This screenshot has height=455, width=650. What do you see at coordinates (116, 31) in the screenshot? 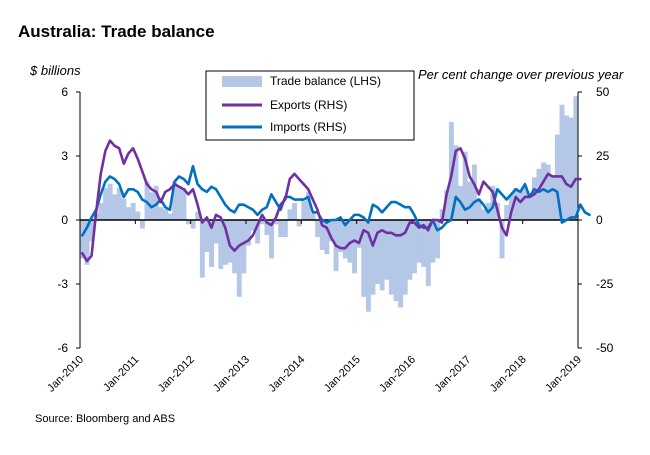
I see `chart-title: Australia: Trade balance` at bounding box center [116, 31].